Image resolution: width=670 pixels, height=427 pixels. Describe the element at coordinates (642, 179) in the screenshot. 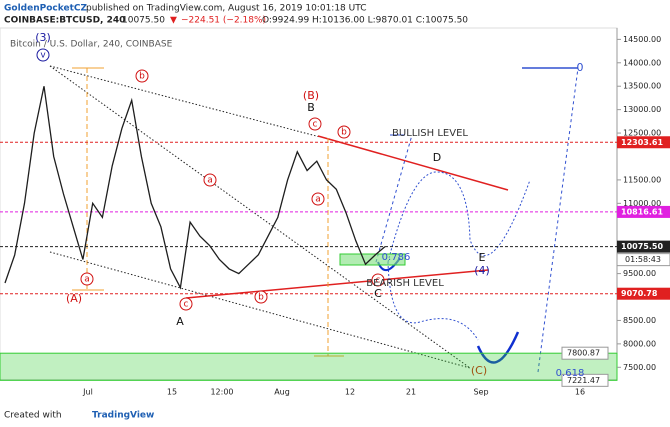

I see `y-tick-label: 11500.00` at that location.